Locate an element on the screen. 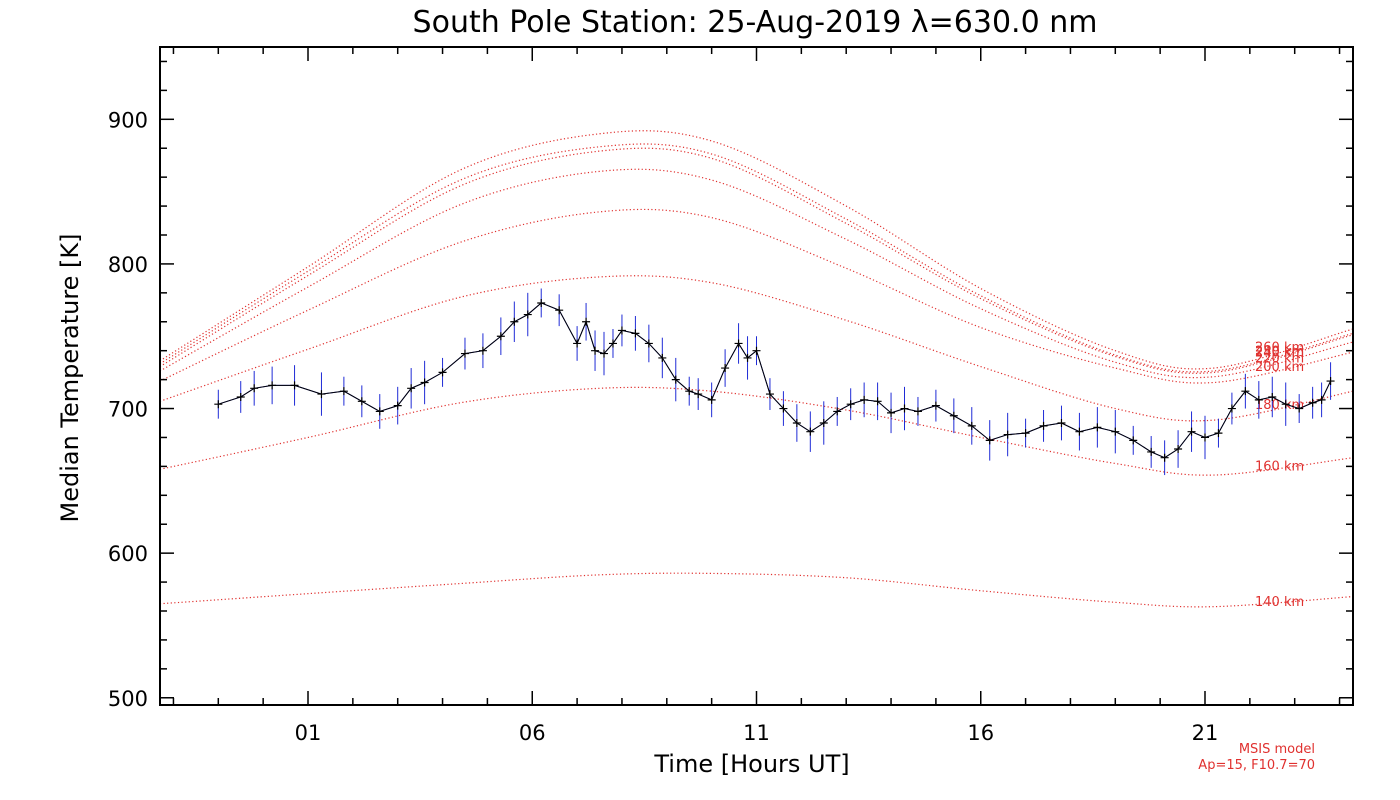 This screenshot has width=1400, height=800. model-curve-label: 180 km is located at coordinates (1279, 405).